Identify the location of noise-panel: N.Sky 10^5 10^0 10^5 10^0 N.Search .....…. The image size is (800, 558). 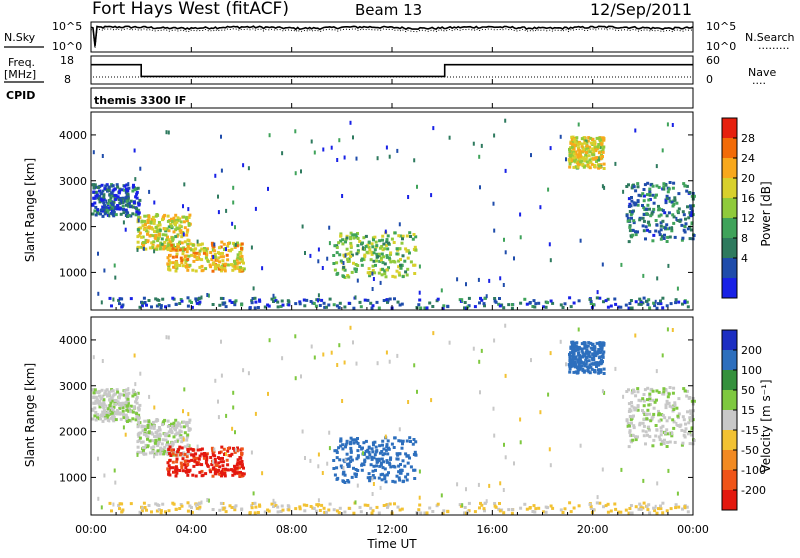
(399, 36).